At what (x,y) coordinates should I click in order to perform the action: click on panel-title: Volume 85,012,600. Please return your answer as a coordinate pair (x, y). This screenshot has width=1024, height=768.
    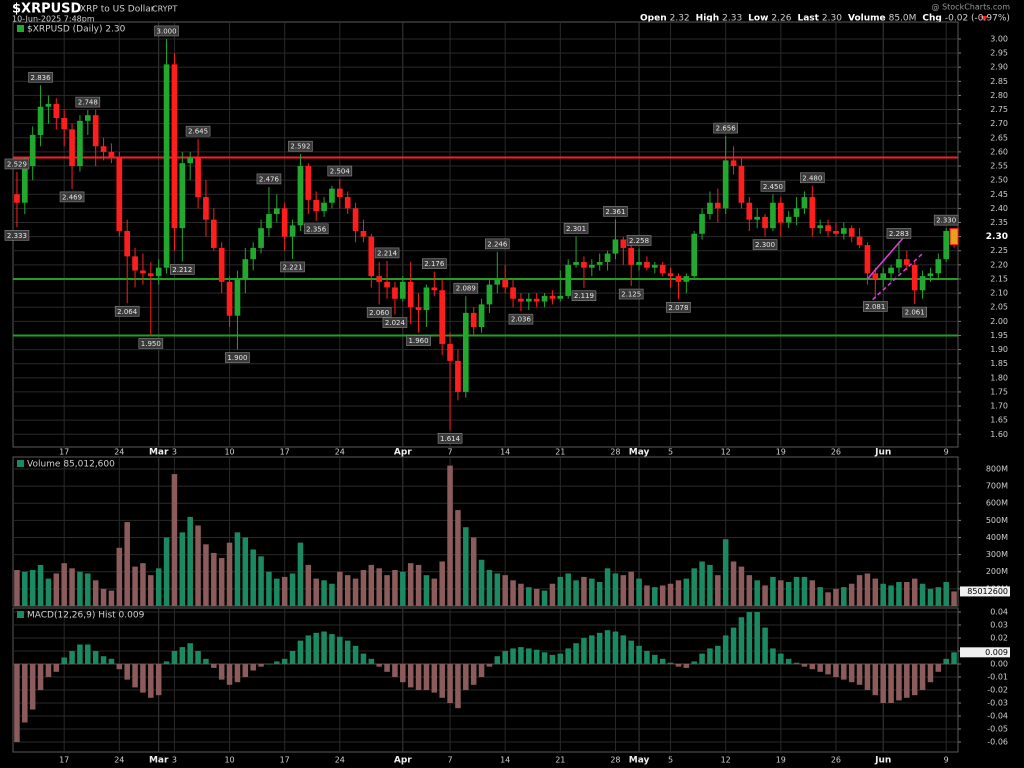
    Looking at the image, I should click on (71, 465).